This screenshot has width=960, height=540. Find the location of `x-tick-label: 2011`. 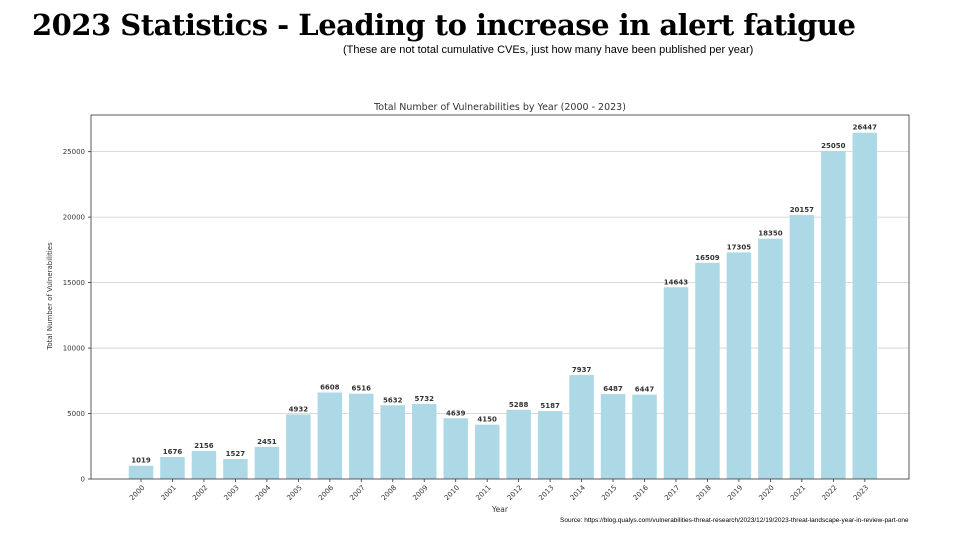

x-tick-label: 2011 is located at coordinates (483, 493).